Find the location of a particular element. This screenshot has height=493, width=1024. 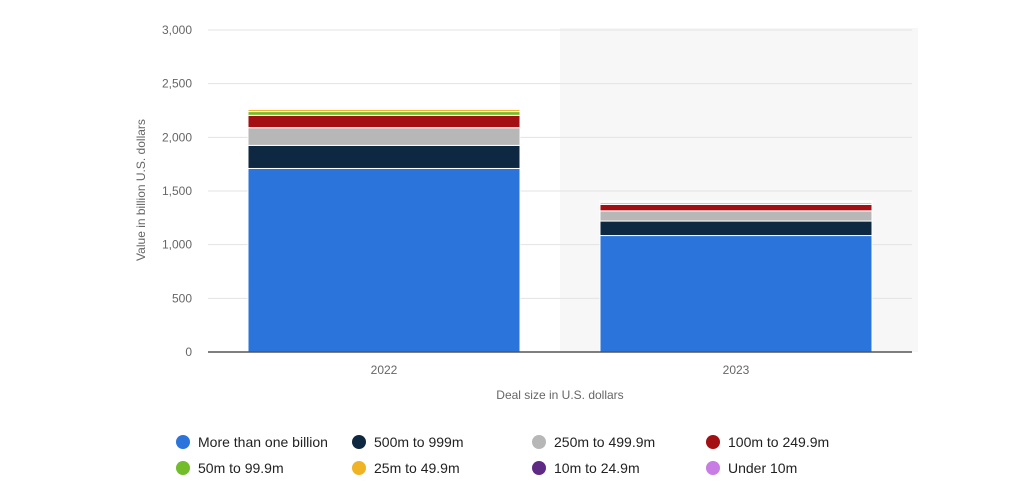

legend-label: 10m to 24.9m is located at coordinates (597, 468).